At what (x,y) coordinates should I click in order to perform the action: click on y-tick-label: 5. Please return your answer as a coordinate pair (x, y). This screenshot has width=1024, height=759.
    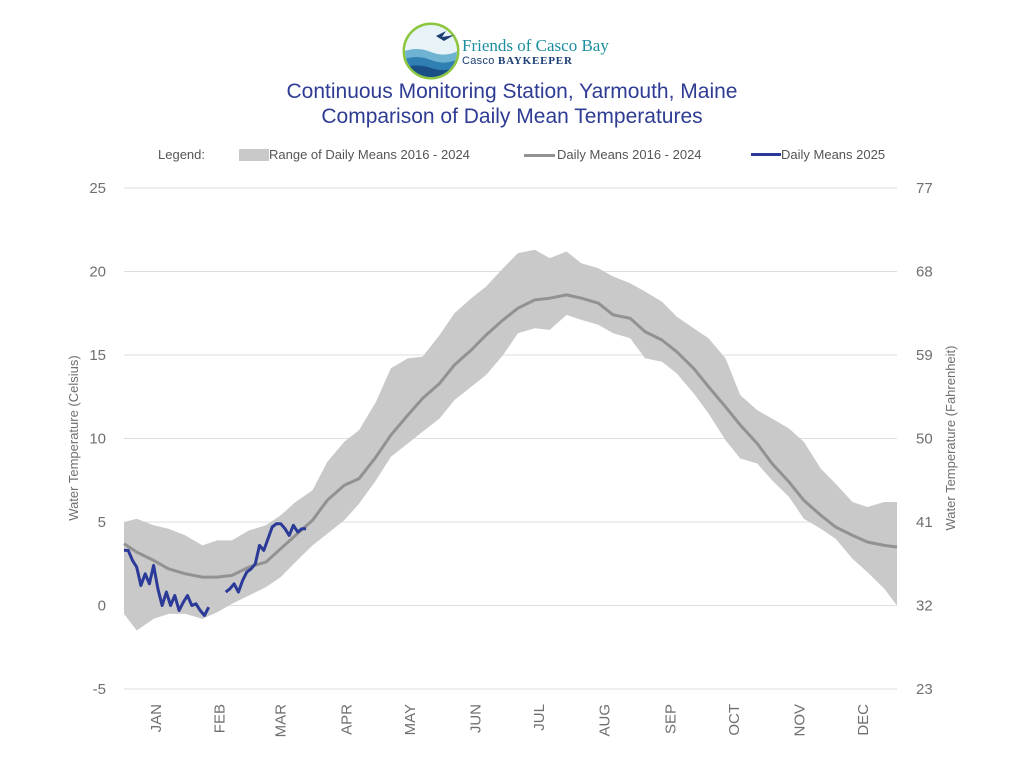
    Looking at the image, I should click on (102, 522).